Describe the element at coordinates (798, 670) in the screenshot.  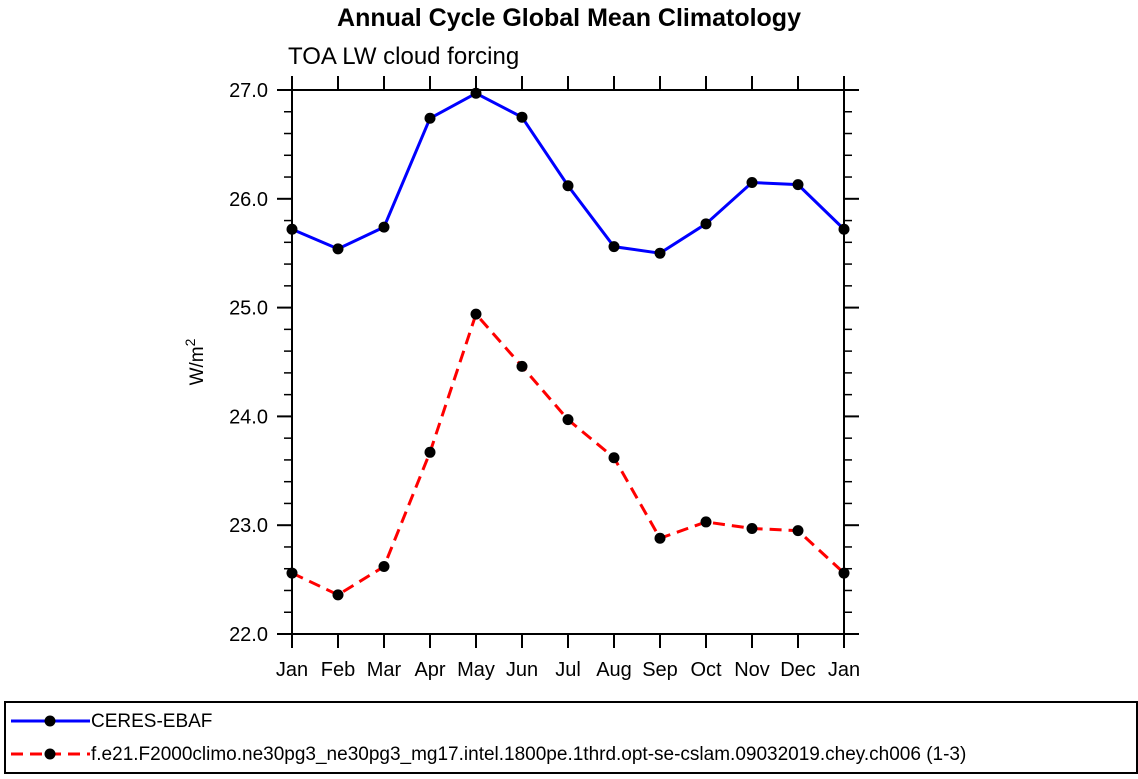
I see `x-tick-label: Dec` at that location.